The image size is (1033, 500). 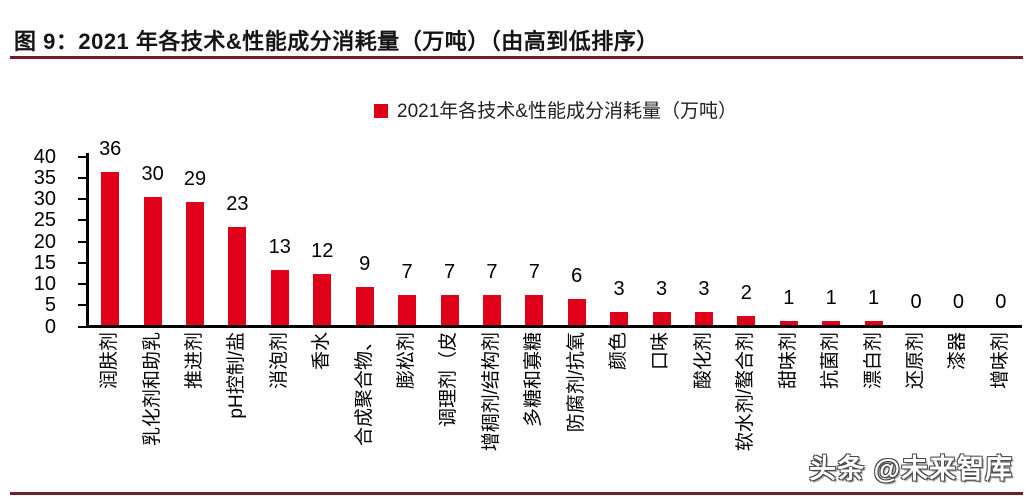 I want to click on y-axis-tick-label: 35, so click(x=44, y=177).